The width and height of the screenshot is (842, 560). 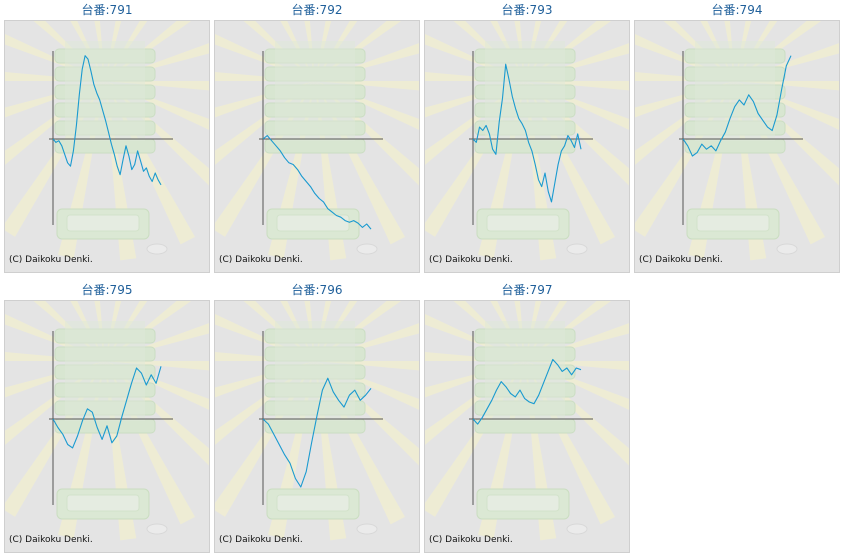 I want to click on machine-number-title: 台番:793, so click(x=527, y=10).